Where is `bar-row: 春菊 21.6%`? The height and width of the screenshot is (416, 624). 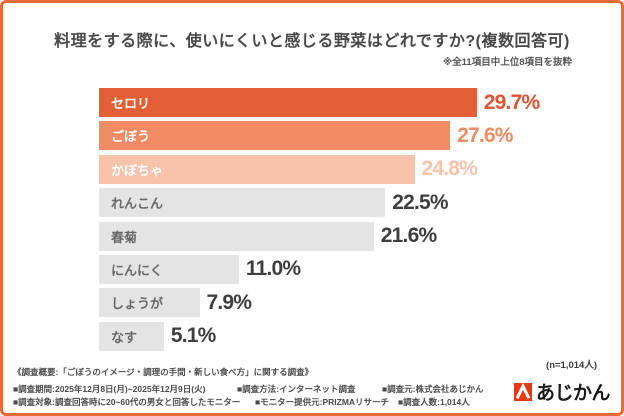 bar-row: 春菊 21.6% is located at coordinates (319, 236).